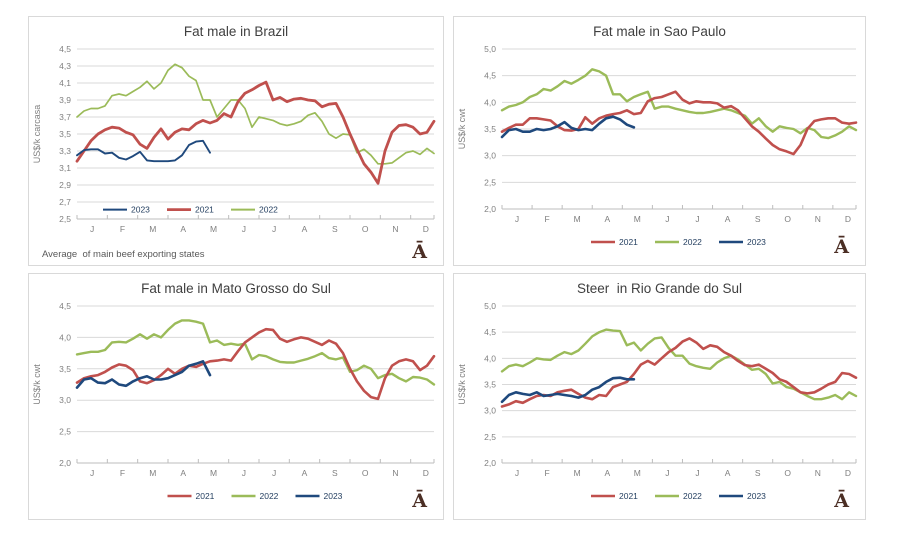  What do you see at coordinates (65, 185) in the screenshot?
I see `svg-text: 2,9` at bounding box center [65, 185].